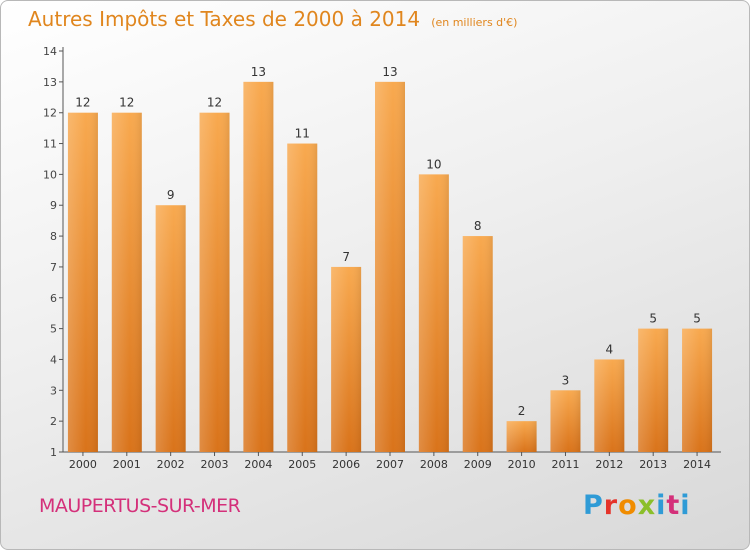 The image size is (750, 550). What do you see at coordinates (610, 349) in the screenshot?
I see `bar-value-label: 4` at bounding box center [610, 349].